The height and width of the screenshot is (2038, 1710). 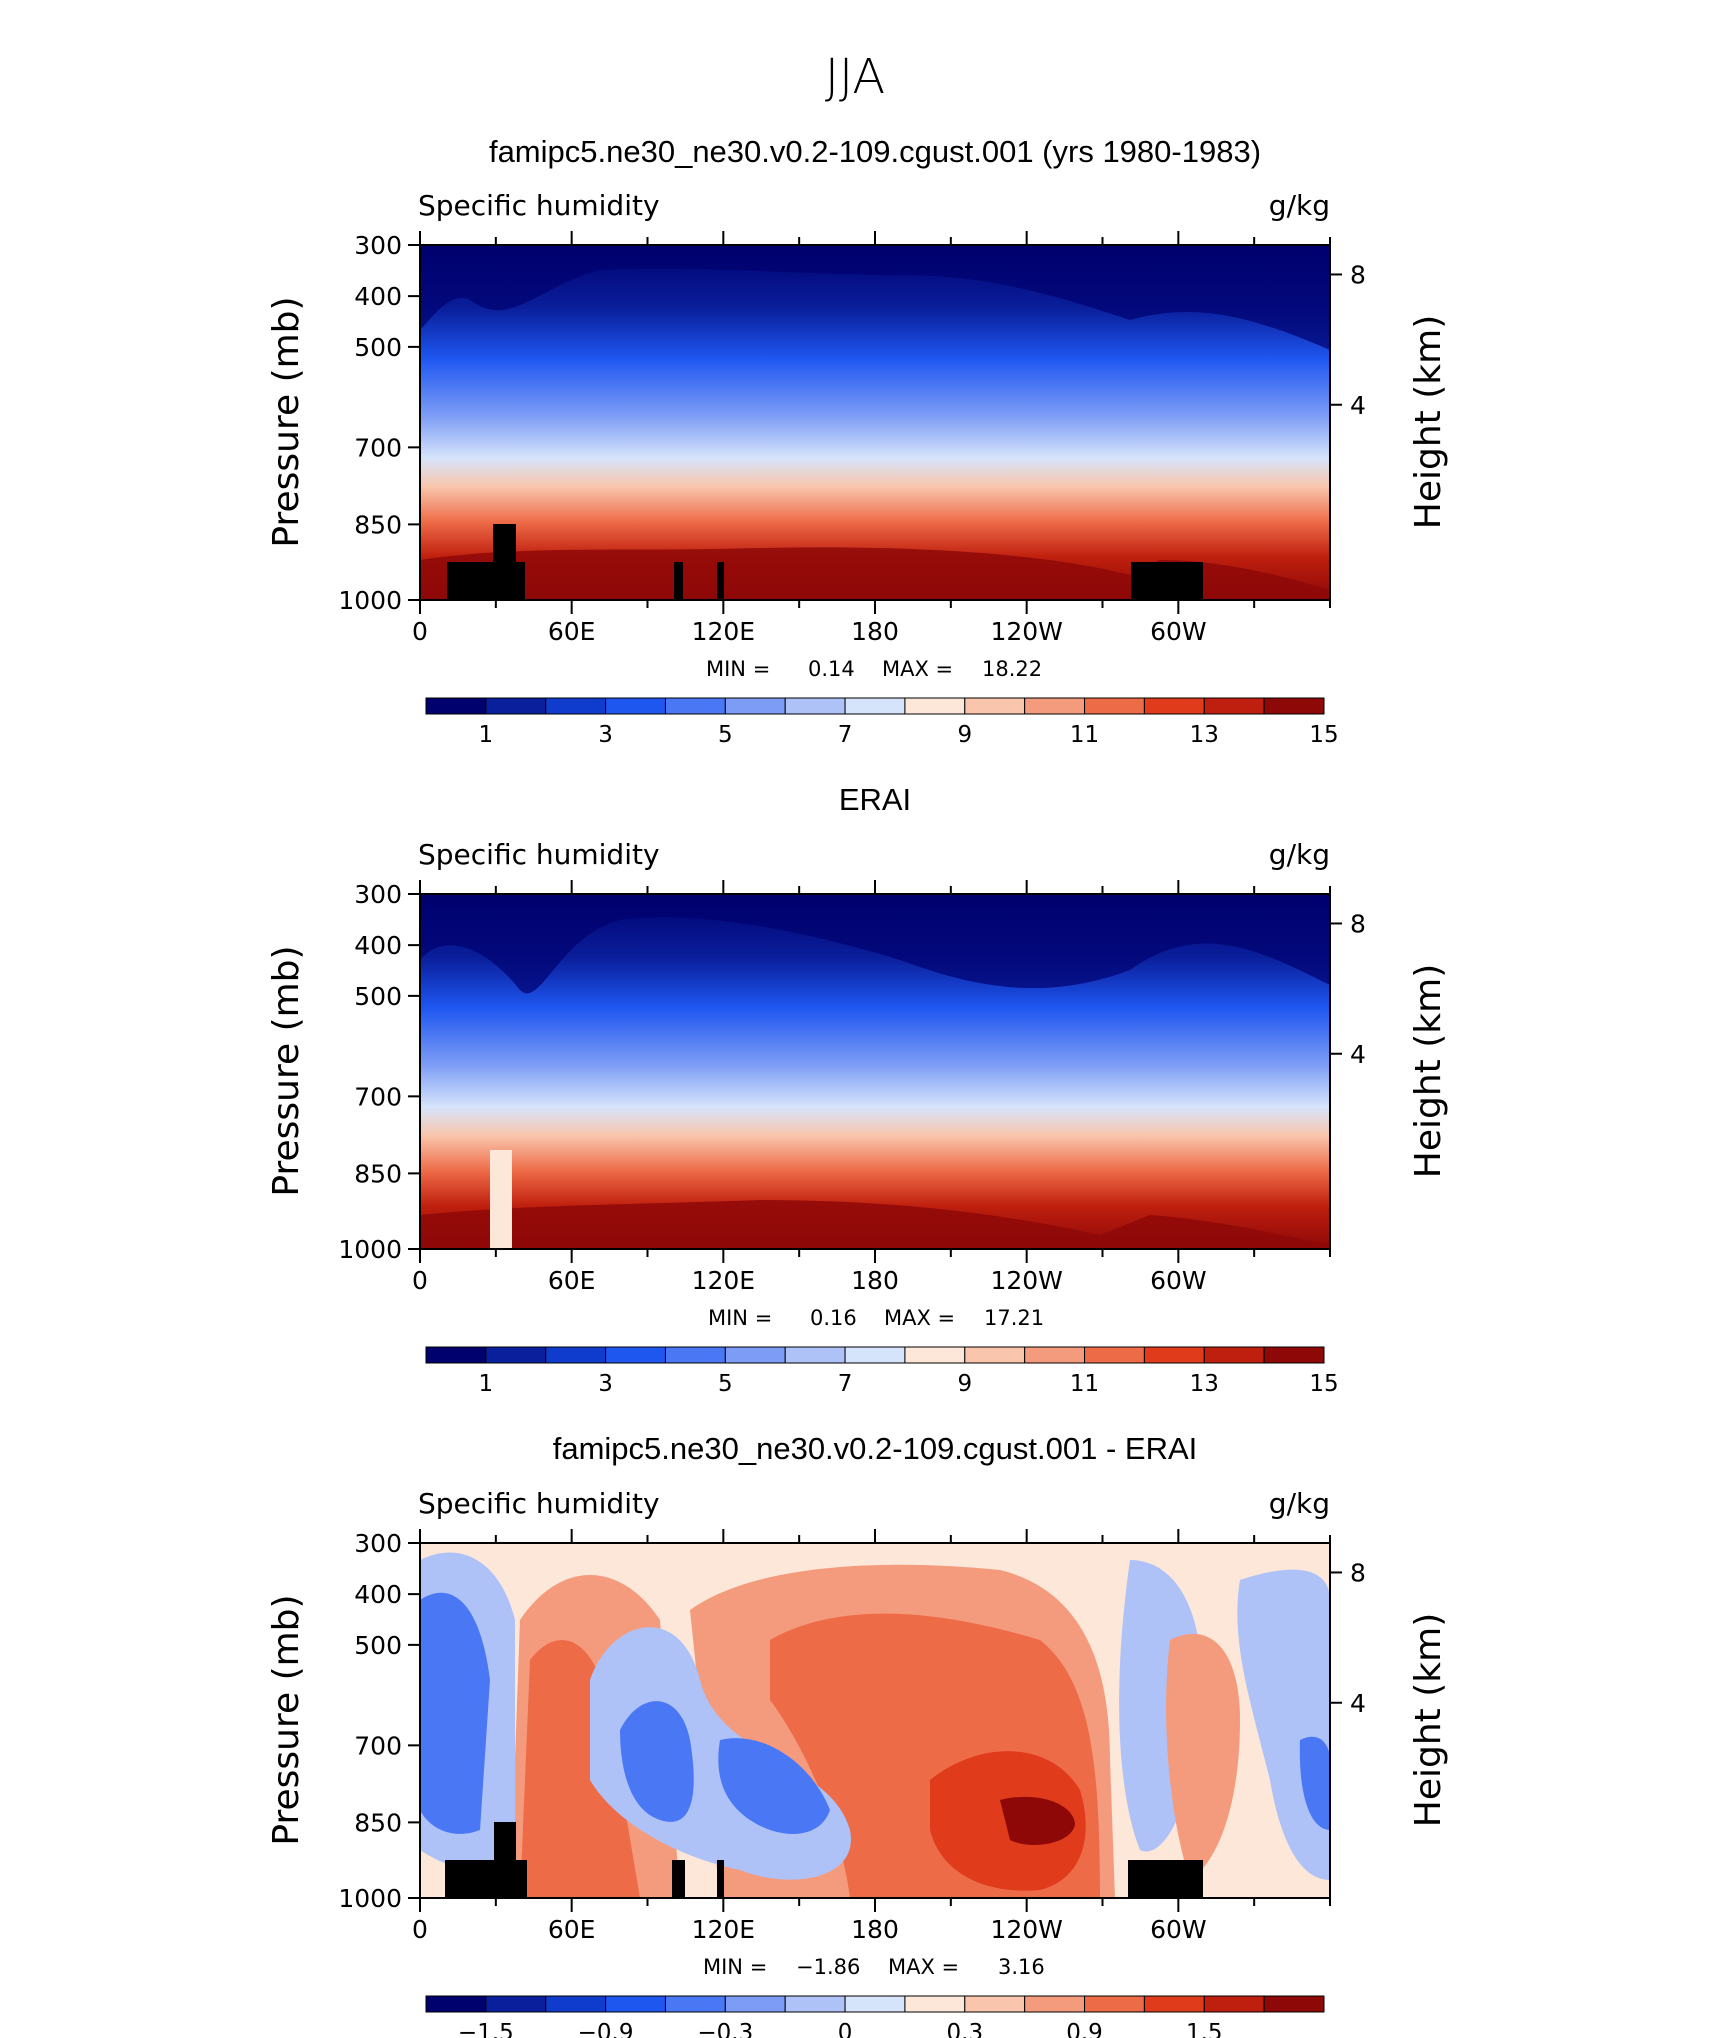 What do you see at coordinates (1204, 735) in the screenshot?
I see `colorbar-label: 13` at bounding box center [1204, 735].